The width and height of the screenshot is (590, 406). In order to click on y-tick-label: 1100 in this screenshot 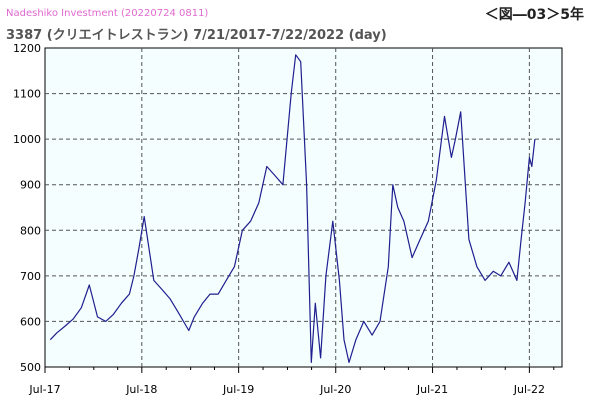, I will do `click(27, 94)`.